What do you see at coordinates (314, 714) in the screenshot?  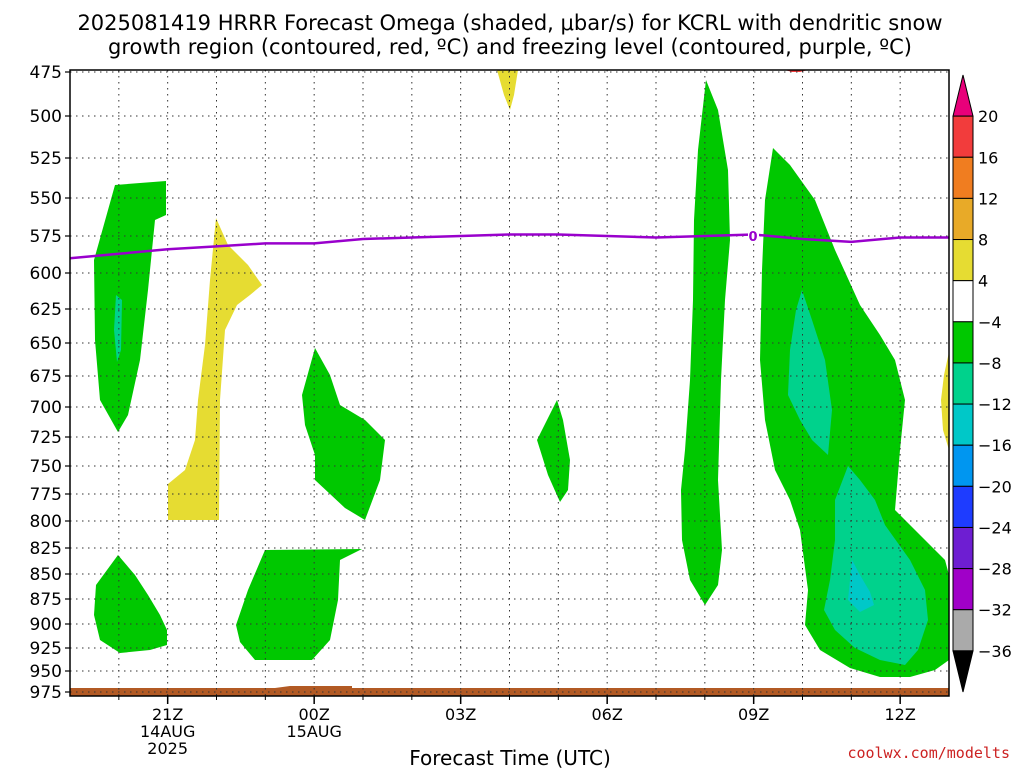 I see `x-tick-label: 00Z` at bounding box center [314, 714].